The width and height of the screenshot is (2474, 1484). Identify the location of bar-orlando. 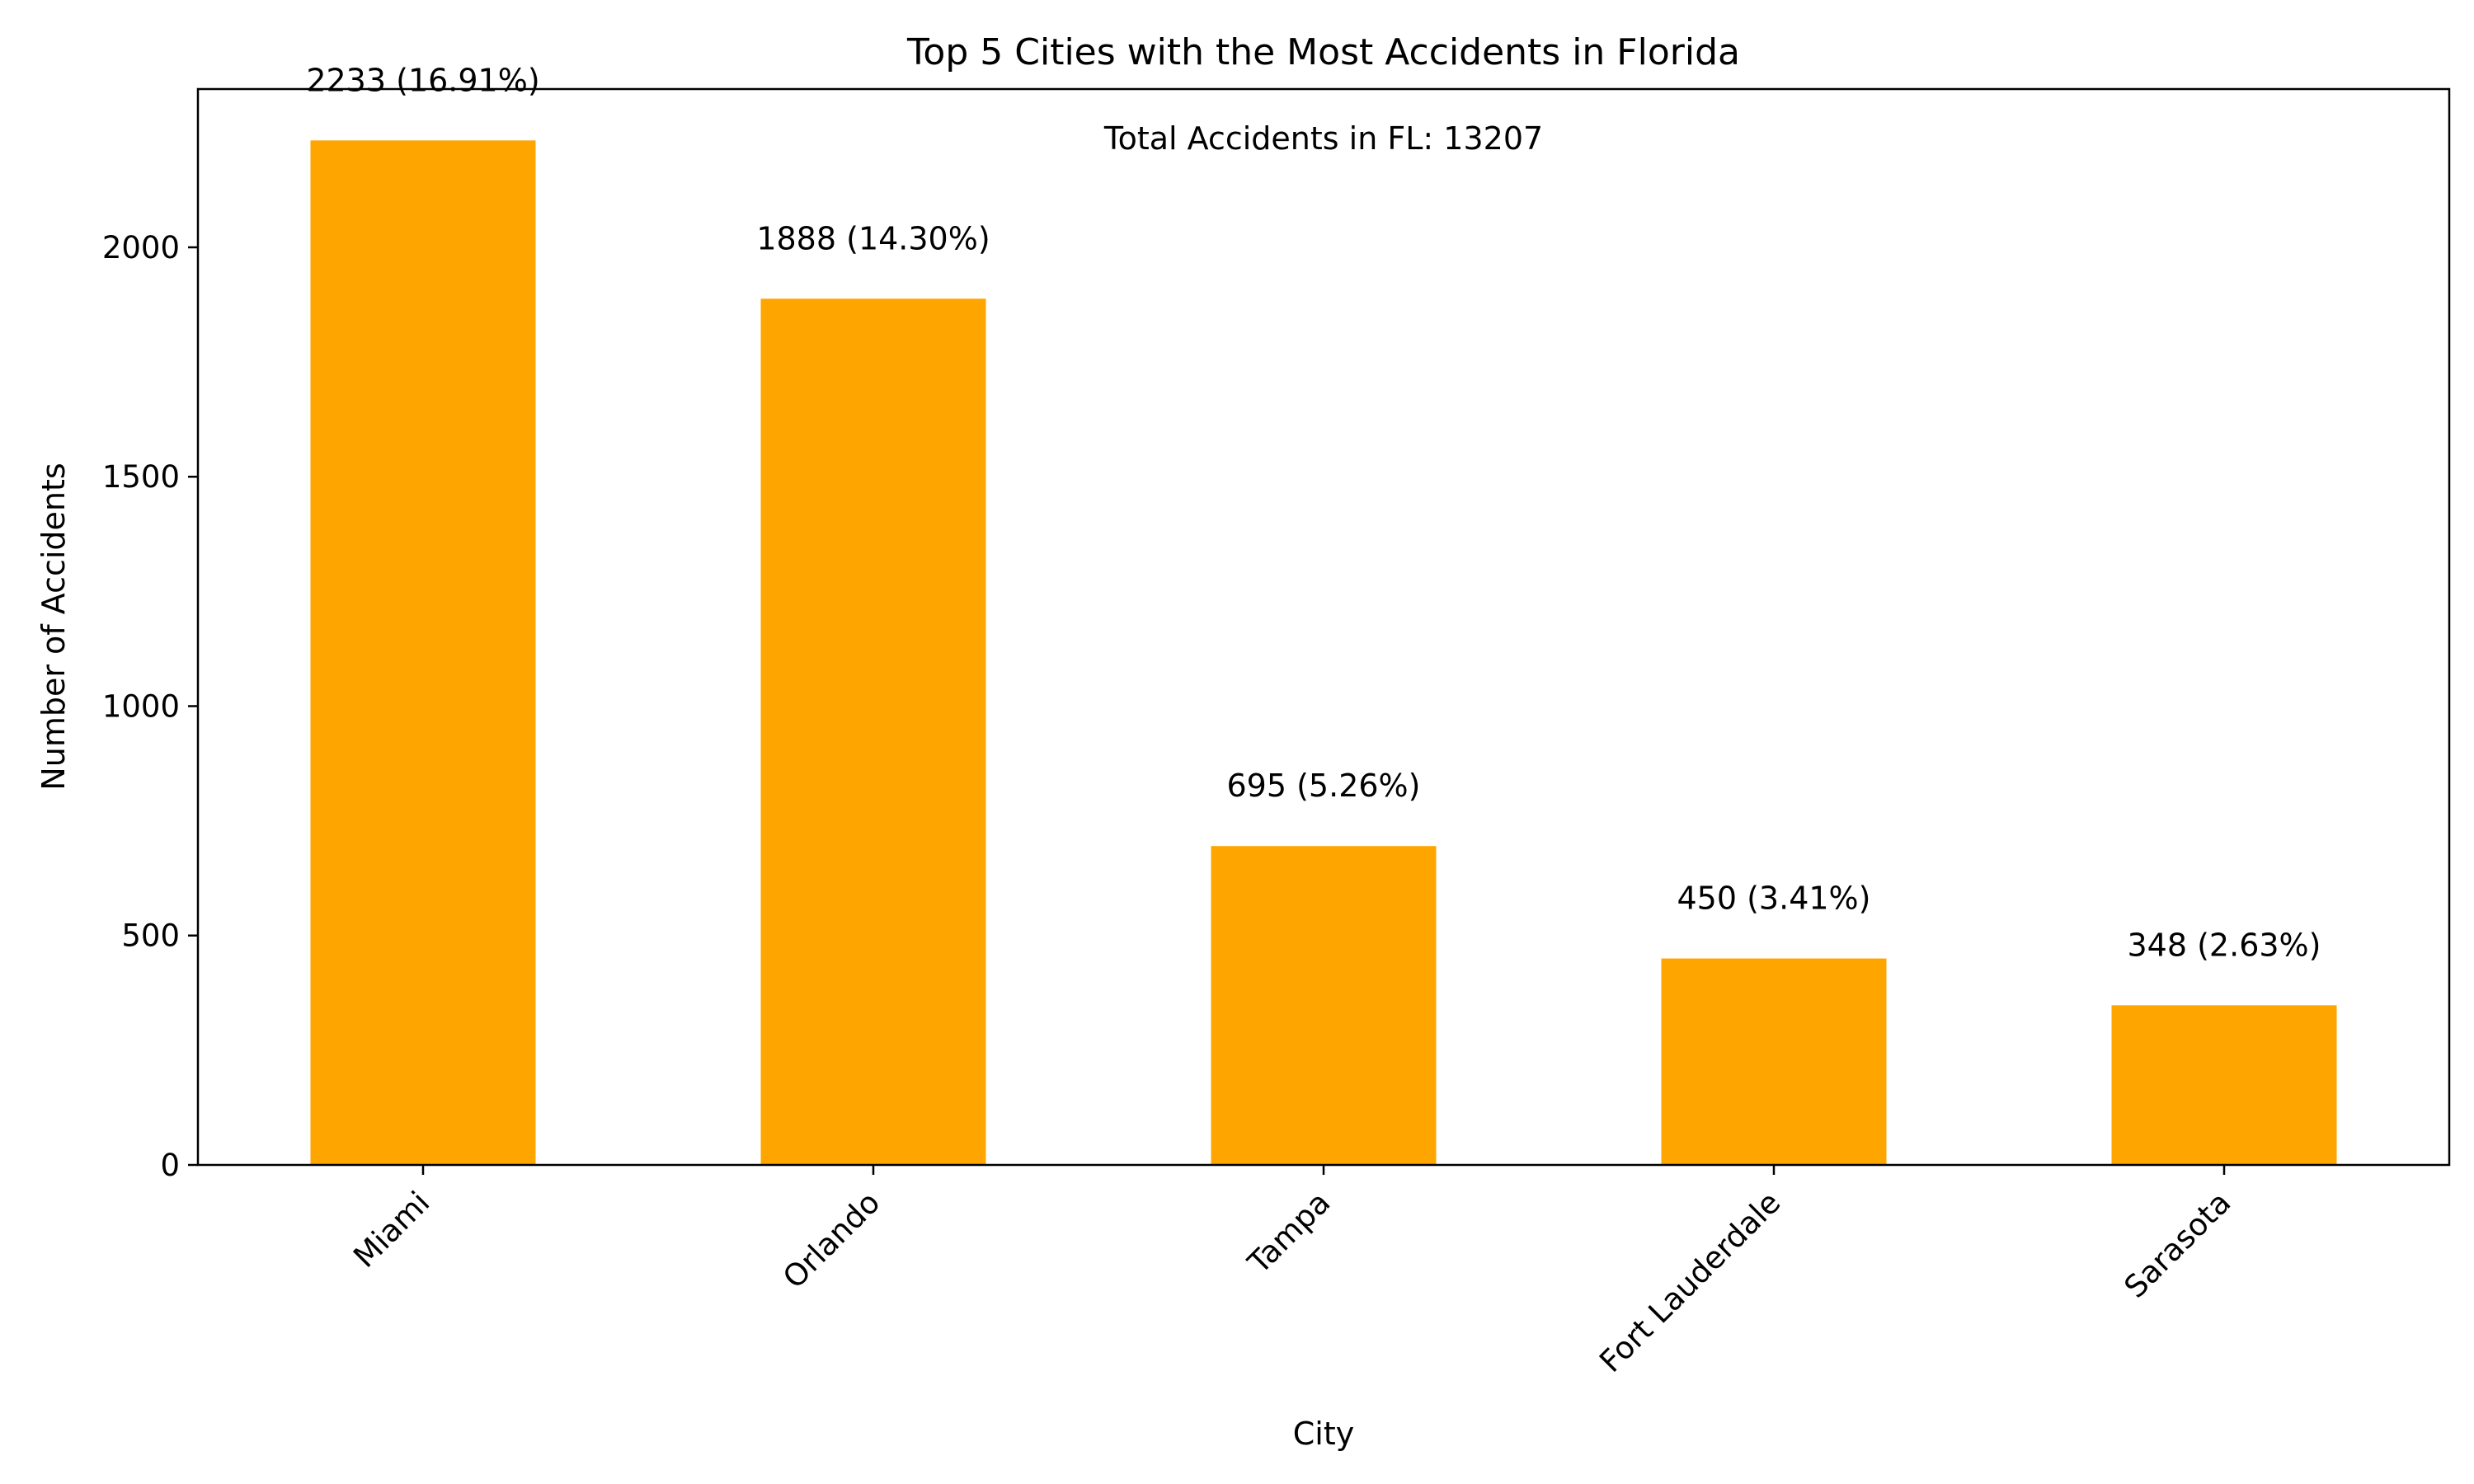
(873, 731).